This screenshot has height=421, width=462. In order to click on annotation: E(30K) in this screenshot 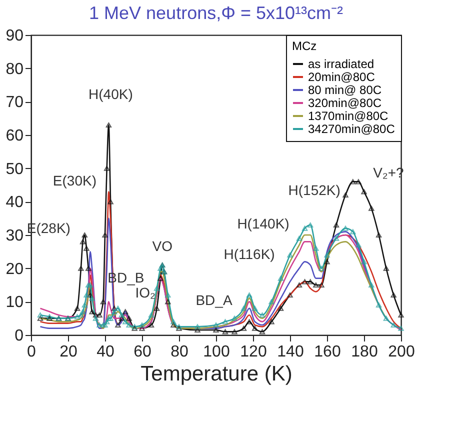, I will do `click(74, 180)`.